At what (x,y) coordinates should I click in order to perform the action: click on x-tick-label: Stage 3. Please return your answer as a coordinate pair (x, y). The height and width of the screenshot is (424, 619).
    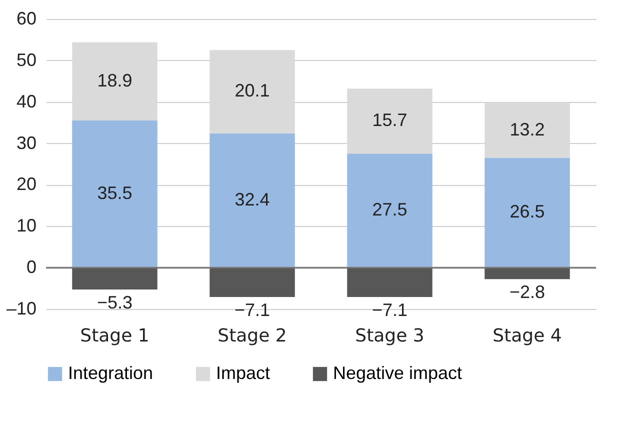
    Looking at the image, I should click on (389, 336).